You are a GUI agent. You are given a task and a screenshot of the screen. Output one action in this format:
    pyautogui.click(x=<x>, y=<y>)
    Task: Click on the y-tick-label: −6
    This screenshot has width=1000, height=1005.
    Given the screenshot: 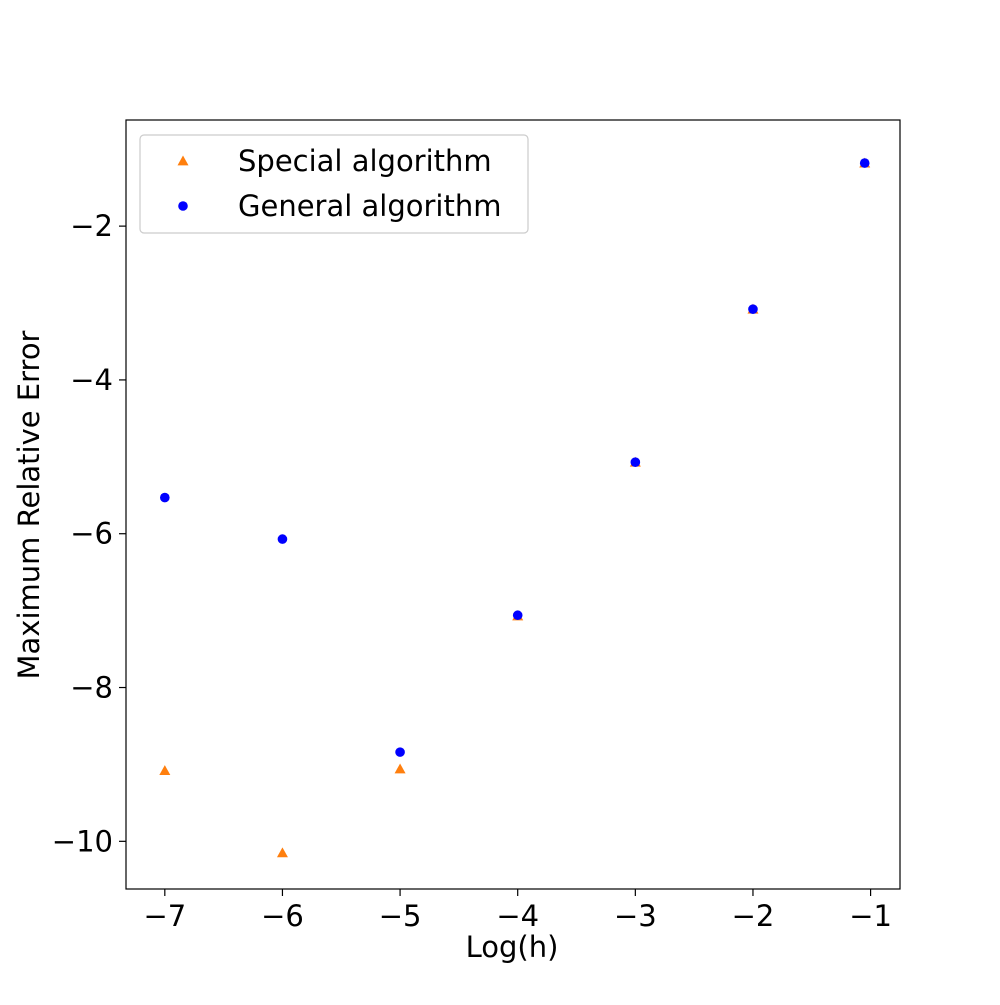 What is the action you would take?
    pyautogui.click(x=91, y=534)
    